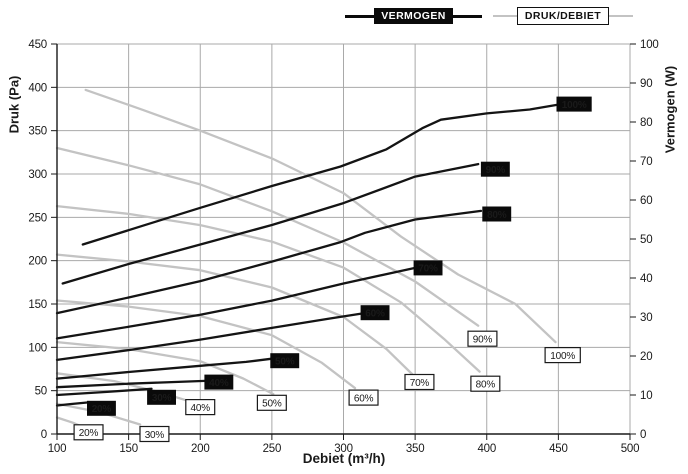  Describe the element at coordinates (344, 458) in the screenshot. I see `x-axis-title: Debiet (m³/h)` at that location.